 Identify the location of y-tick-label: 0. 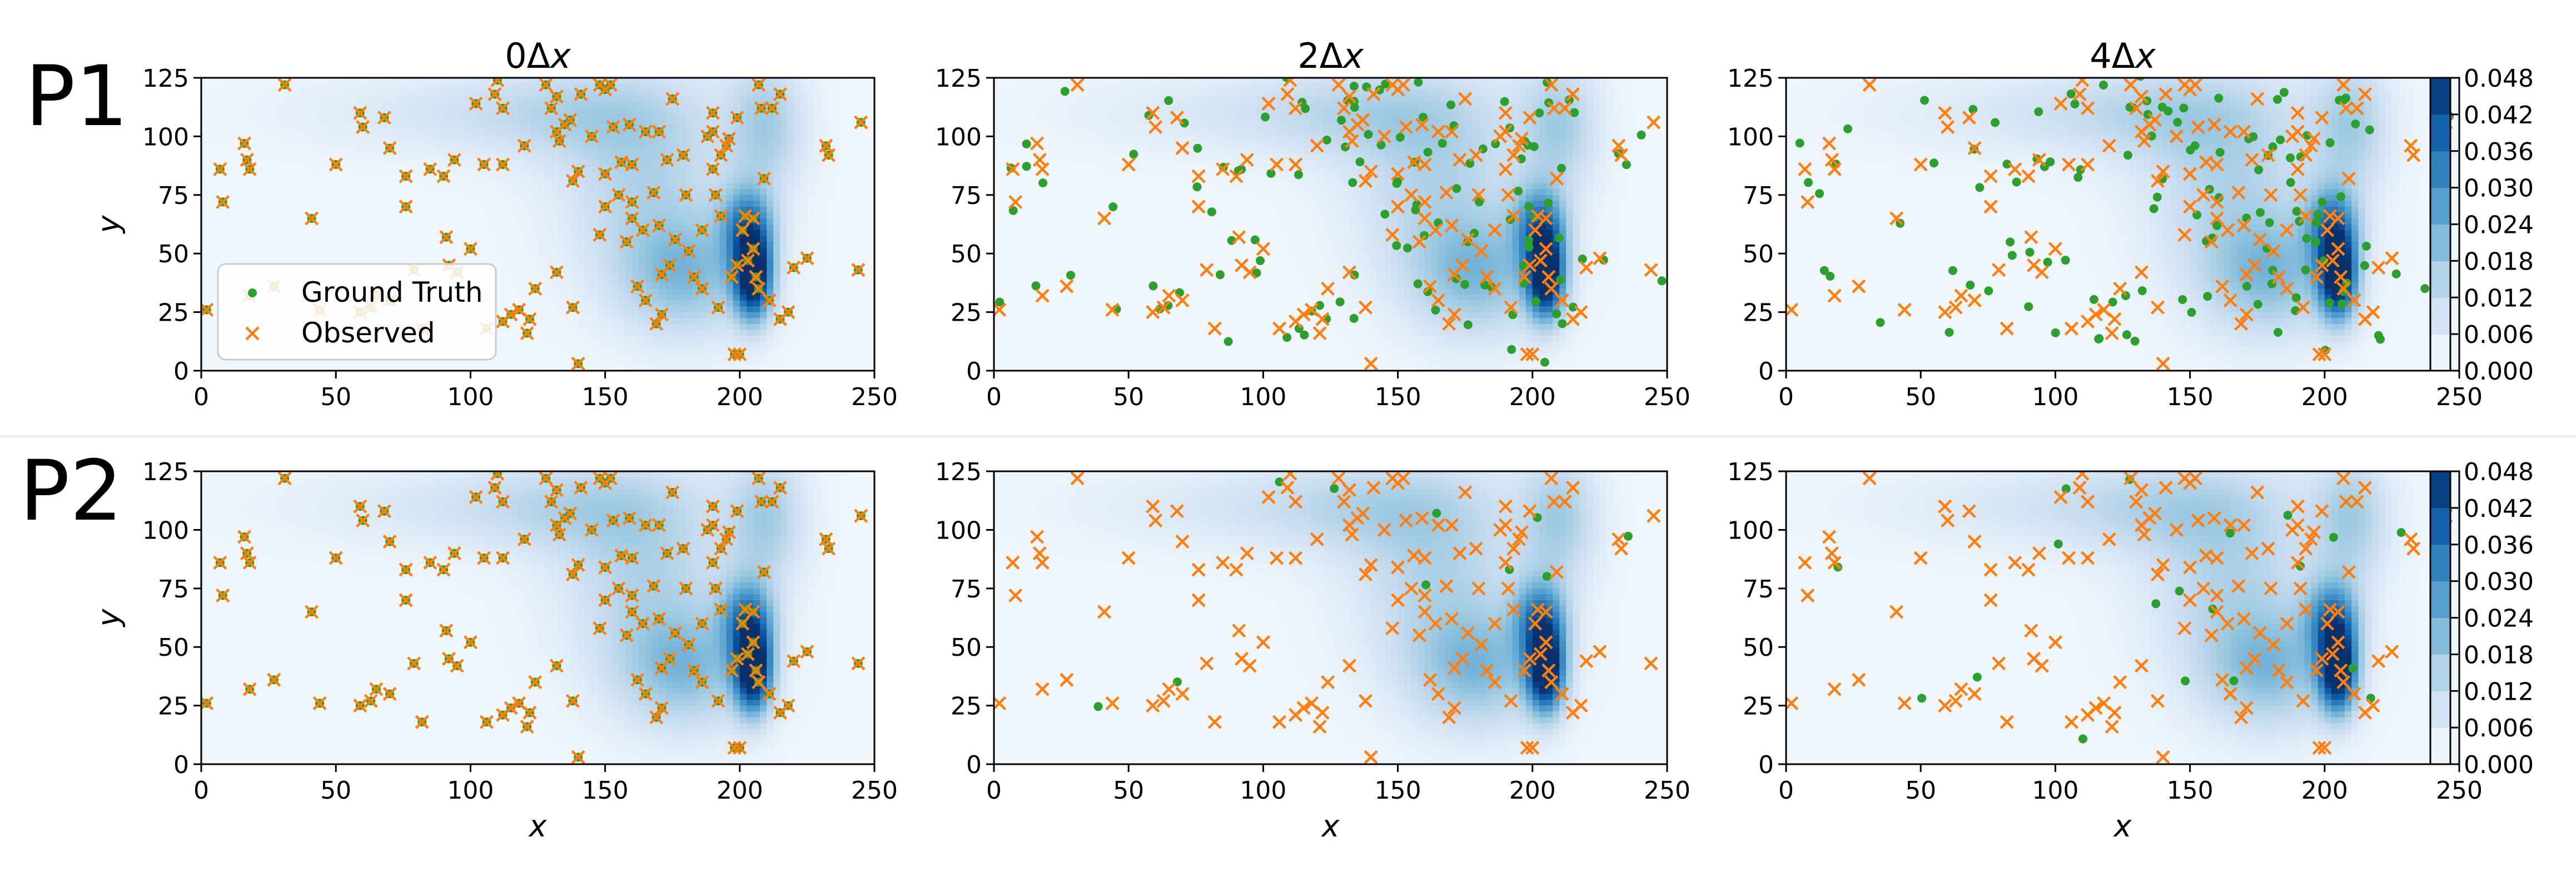
(1766, 765).